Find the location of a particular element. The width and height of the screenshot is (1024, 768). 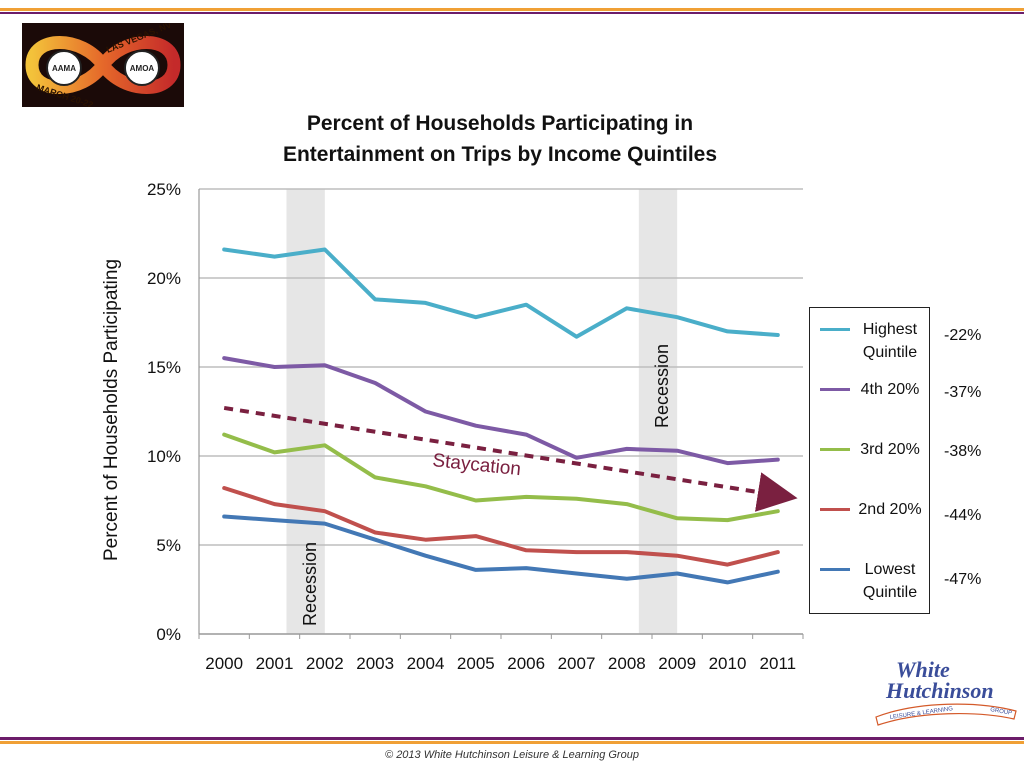

series-4-point-2011 is located at coordinates (778, 552).